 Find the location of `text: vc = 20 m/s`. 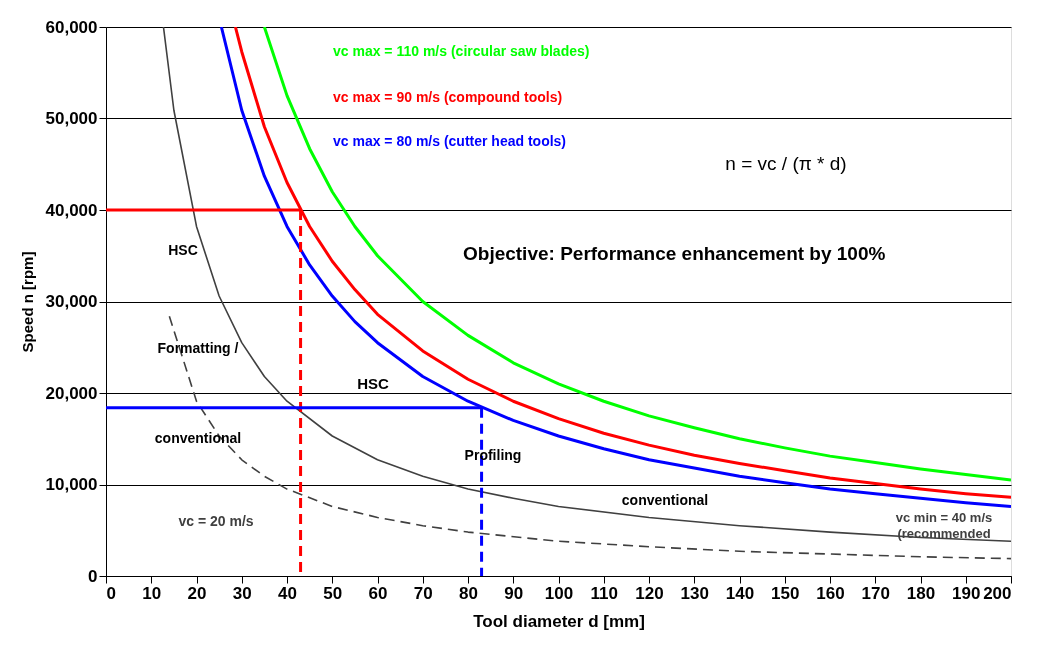

text: vc = 20 m/s is located at coordinates (216, 521).